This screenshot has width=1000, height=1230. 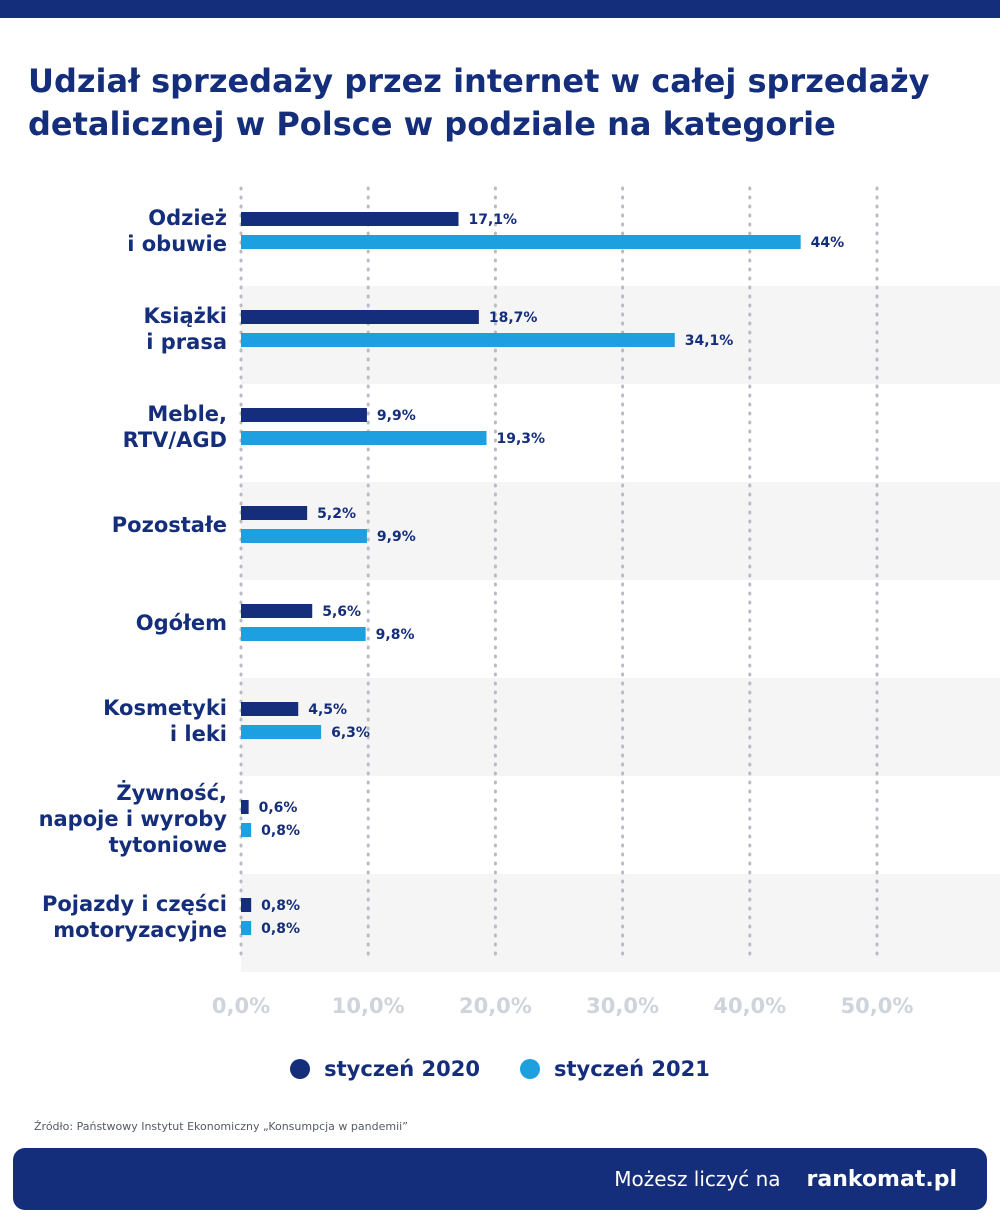 I want to click on value-label: 4,5%, so click(x=327, y=710).